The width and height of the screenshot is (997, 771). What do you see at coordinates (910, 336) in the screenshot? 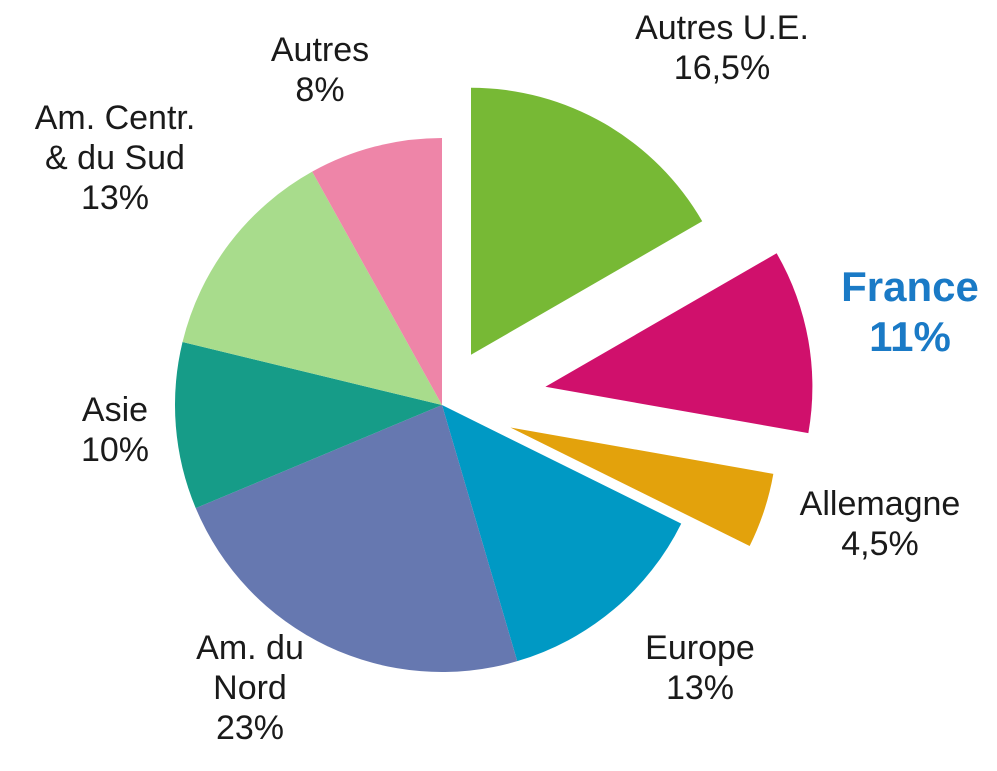
I see `slice-value-label: 11%` at bounding box center [910, 336].